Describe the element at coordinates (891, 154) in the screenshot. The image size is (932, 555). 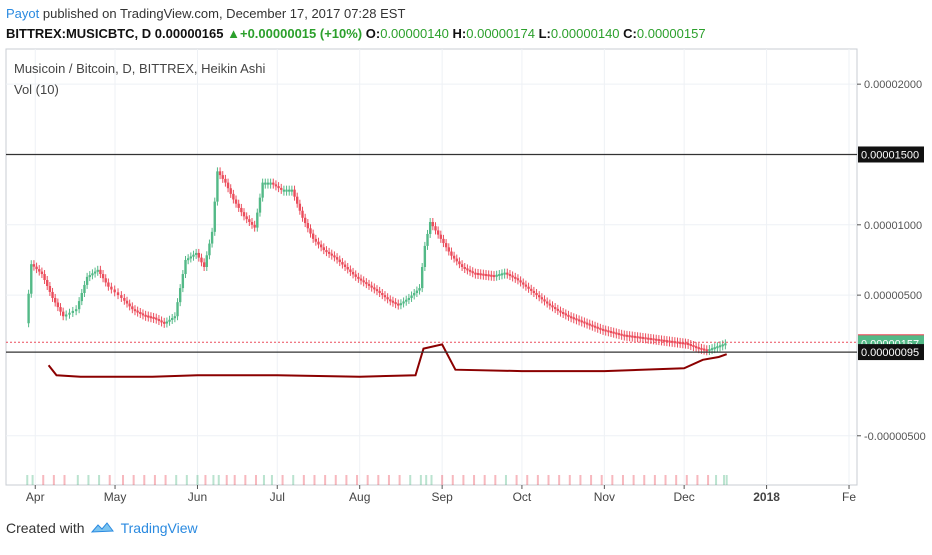
I see `price-label-bg` at that location.